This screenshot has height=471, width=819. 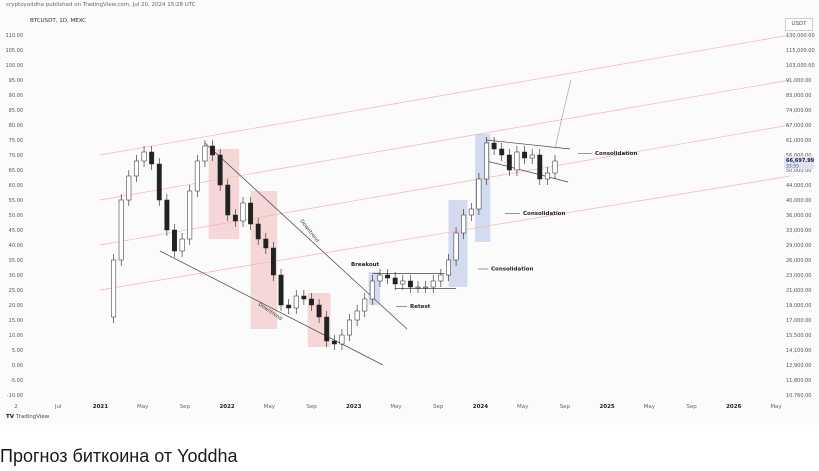 What do you see at coordinates (16, 321) in the screenshot?
I see `left-tick-label: 15.00` at bounding box center [16, 321].